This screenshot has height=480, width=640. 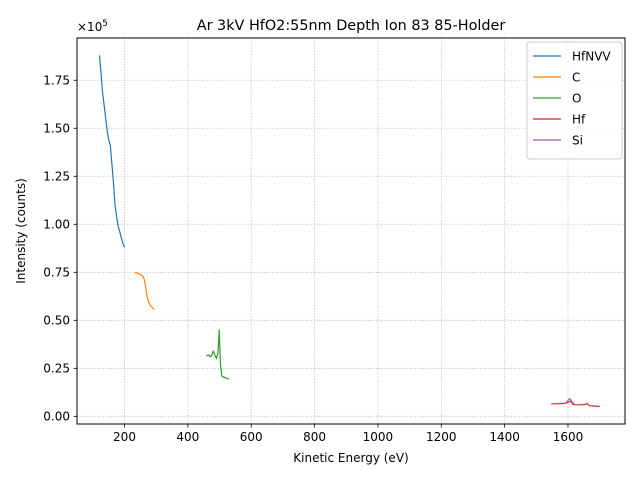 What do you see at coordinates (56, 369) in the screenshot?
I see `y-tick-label: 0.25` at bounding box center [56, 369].